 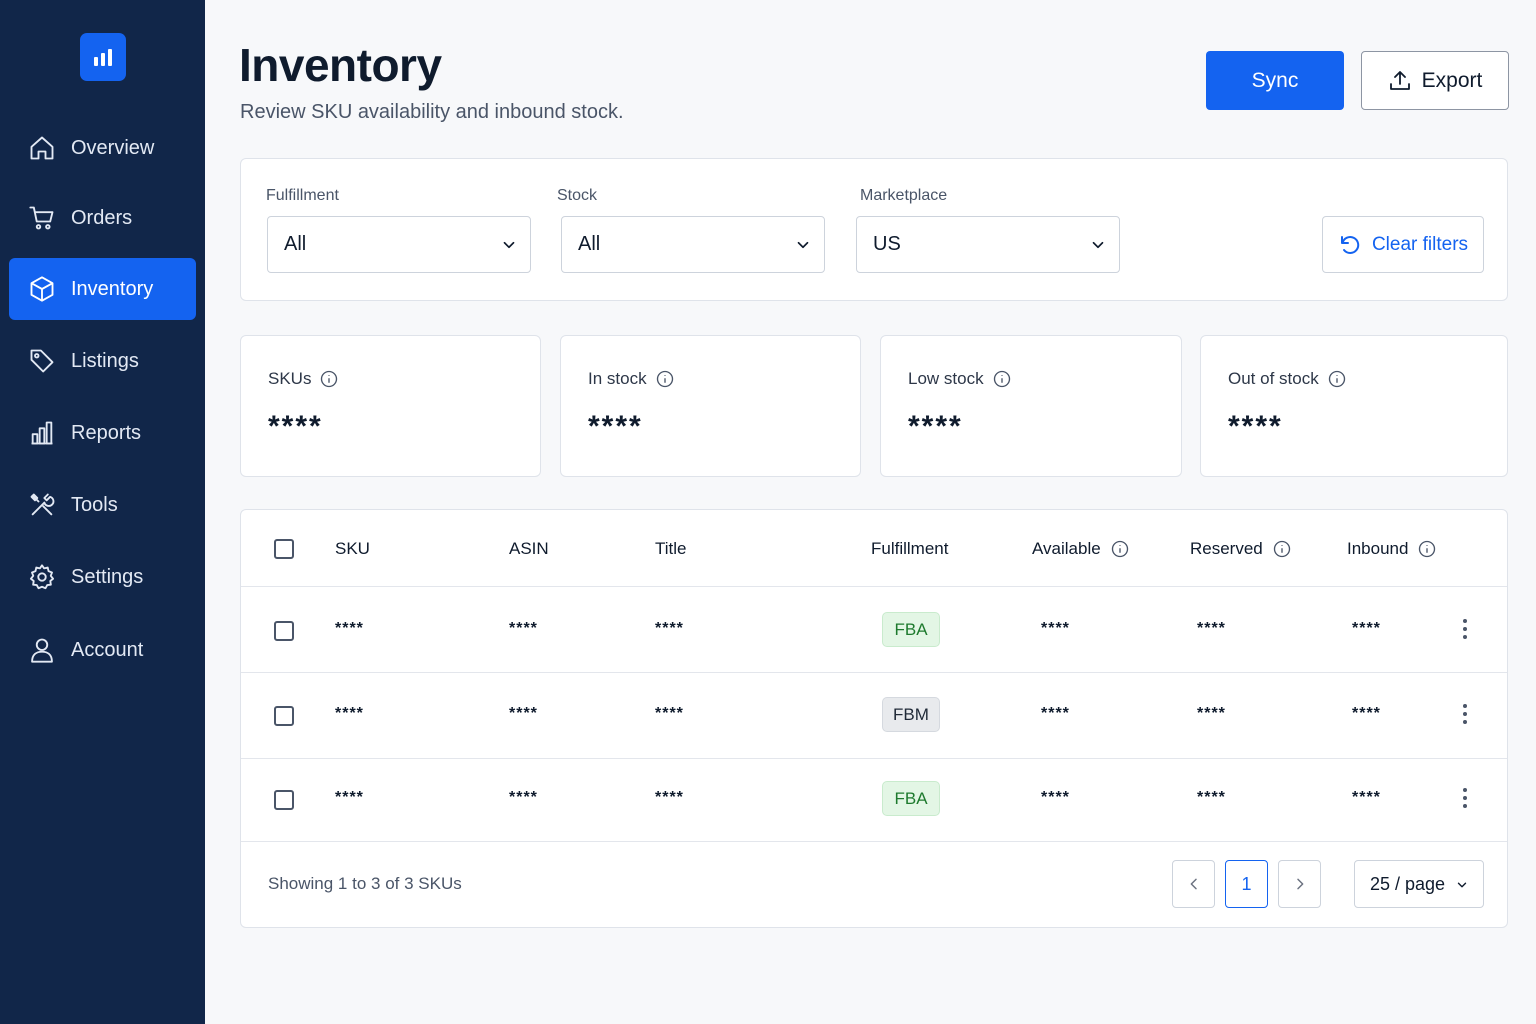 I want to click on sidebar-item-account: Account, so click(x=102, y=650).